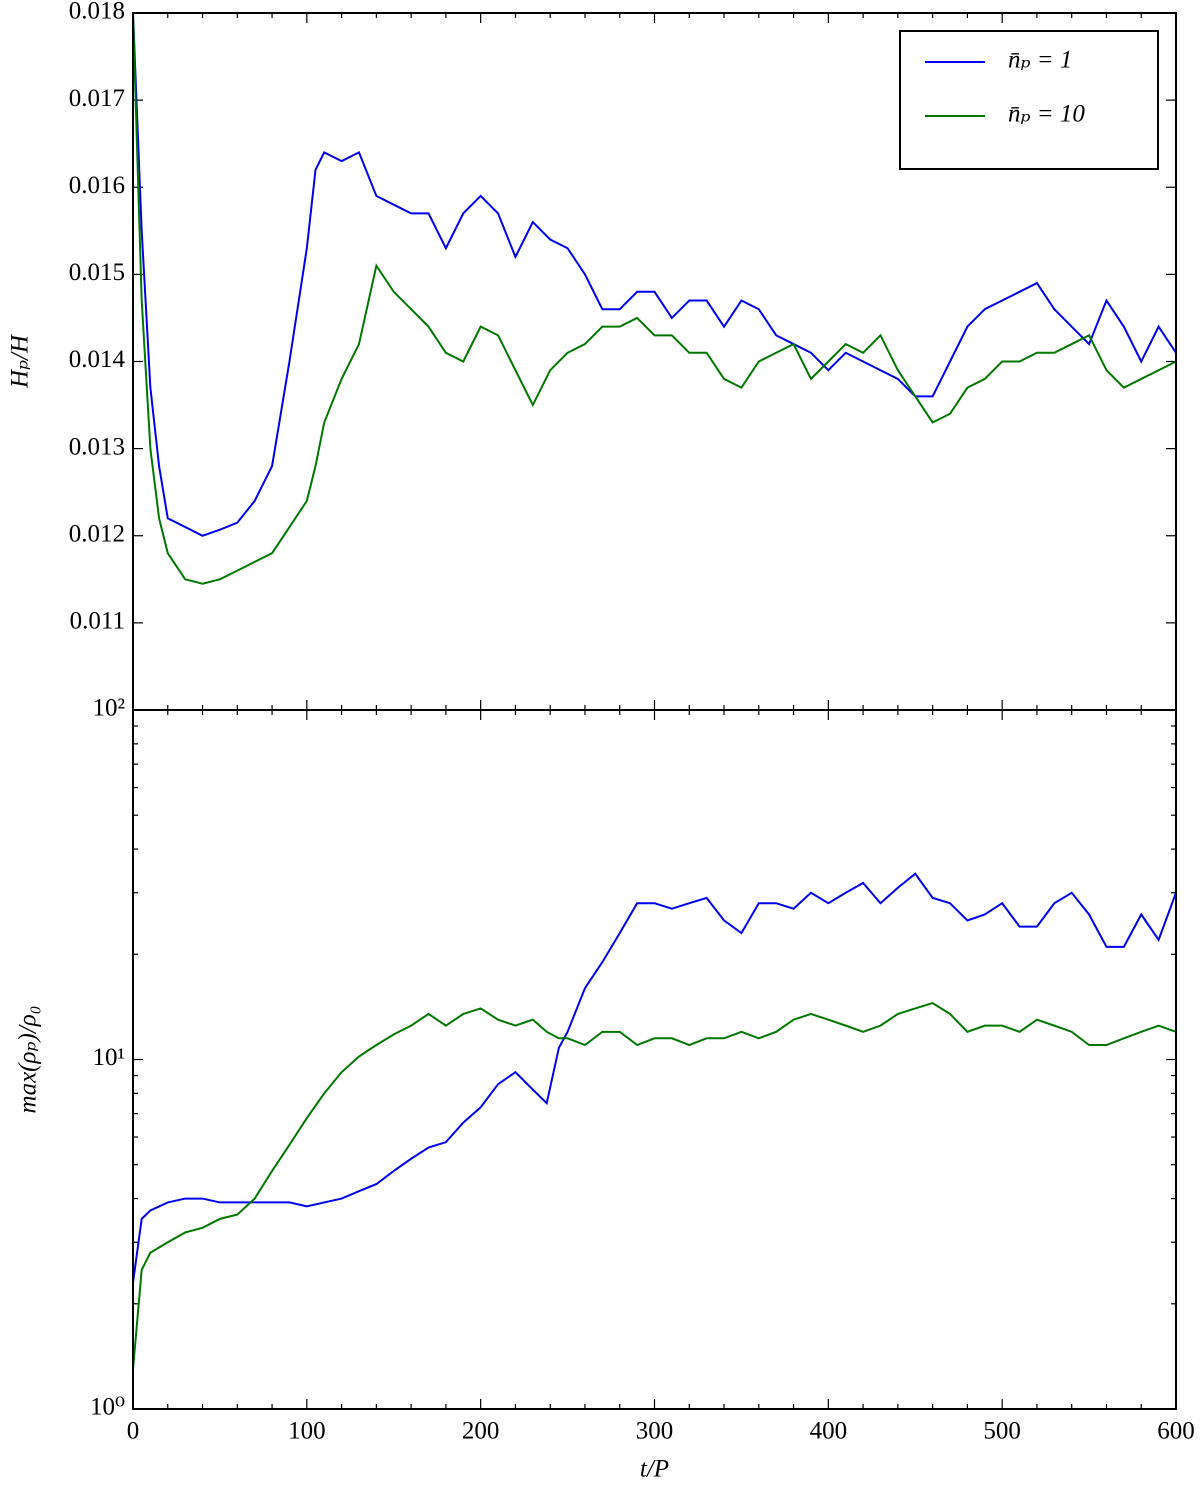 The height and width of the screenshot is (1491, 1200). What do you see at coordinates (97, 272) in the screenshot?
I see `y-tick-label: 0.015` at bounding box center [97, 272].